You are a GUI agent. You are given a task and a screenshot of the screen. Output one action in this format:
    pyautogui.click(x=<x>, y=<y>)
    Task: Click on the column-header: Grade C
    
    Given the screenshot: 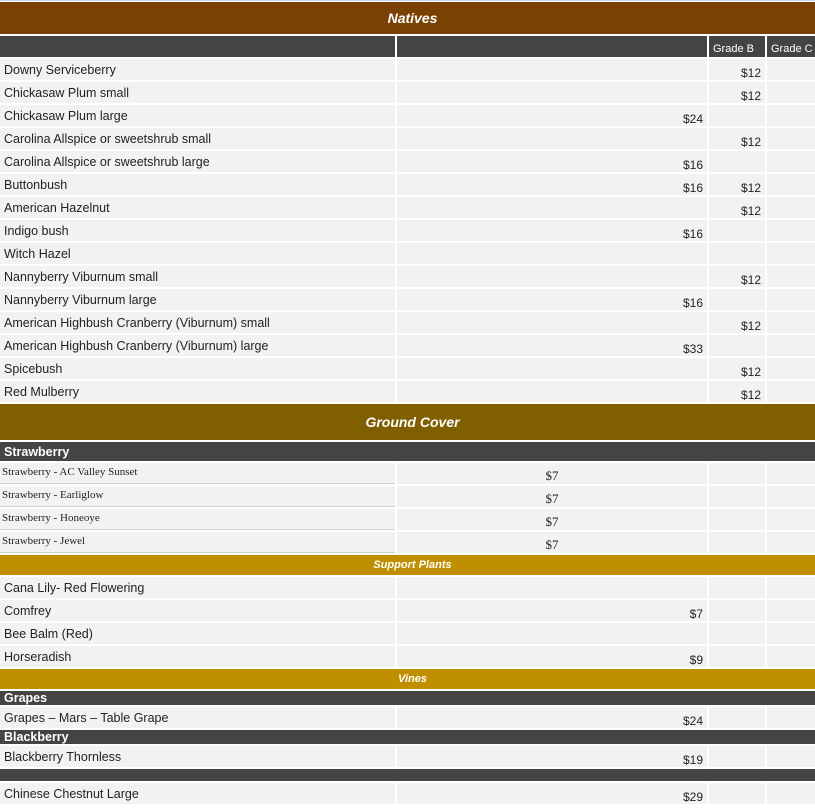 What is the action you would take?
    pyautogui.click(x=791, y=46)
    